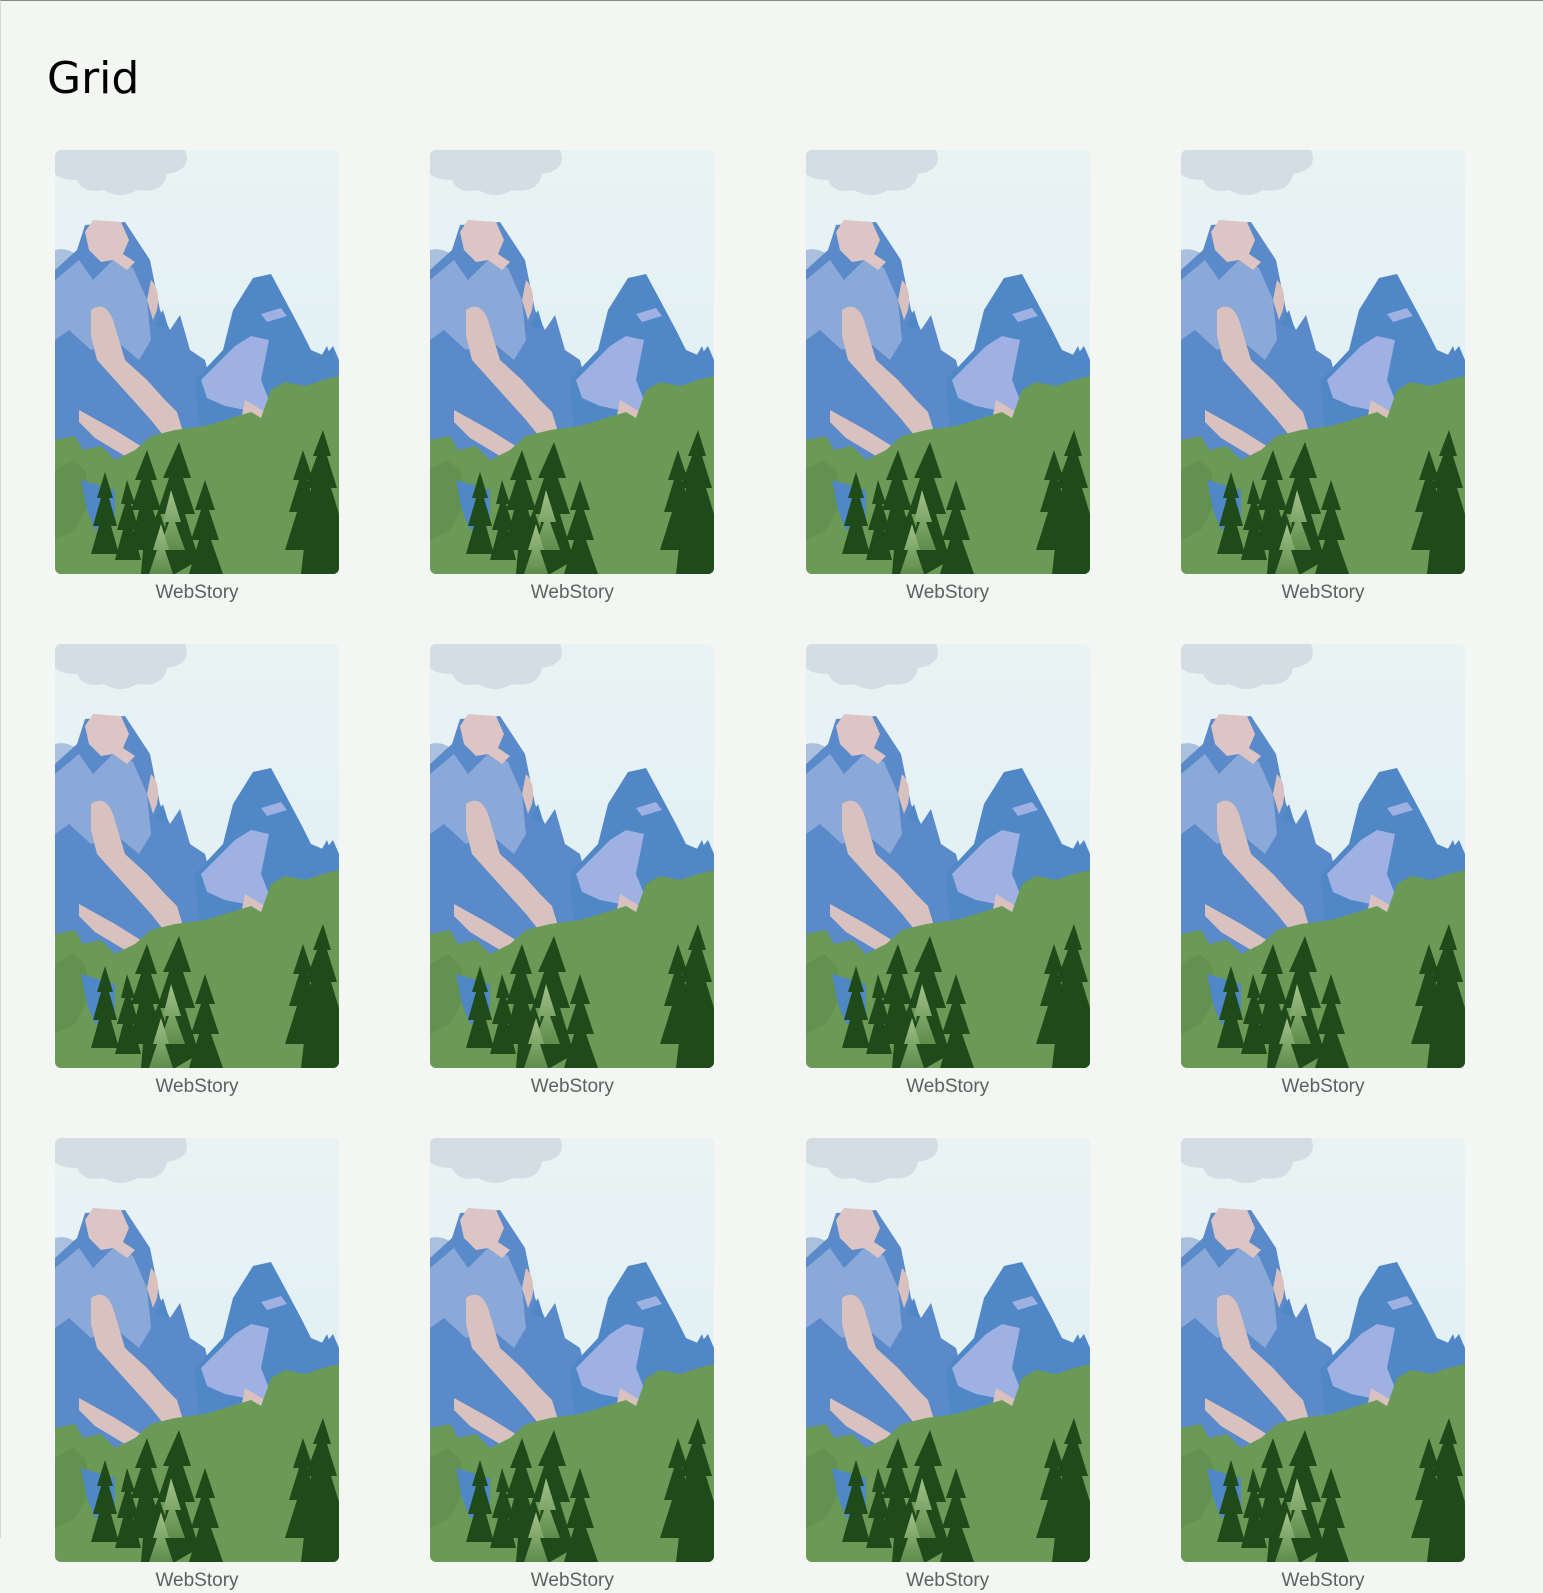  I want to click on page-title: Grid, so click(93, 78).